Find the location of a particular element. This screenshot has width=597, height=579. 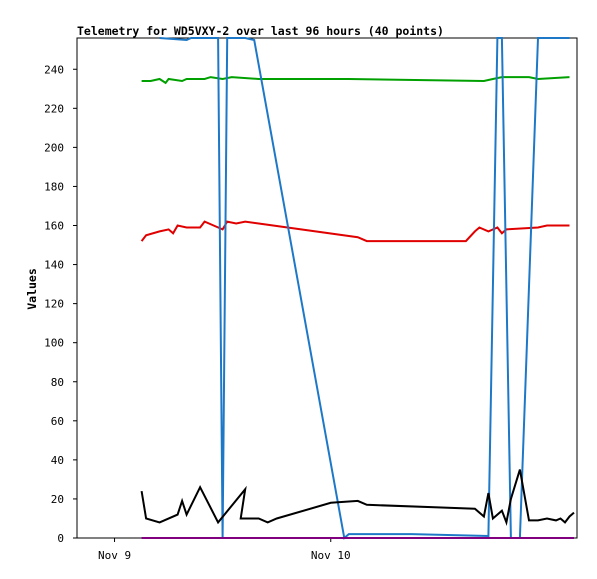

y-tick-label: 80 is located at coordinates (57, 382).